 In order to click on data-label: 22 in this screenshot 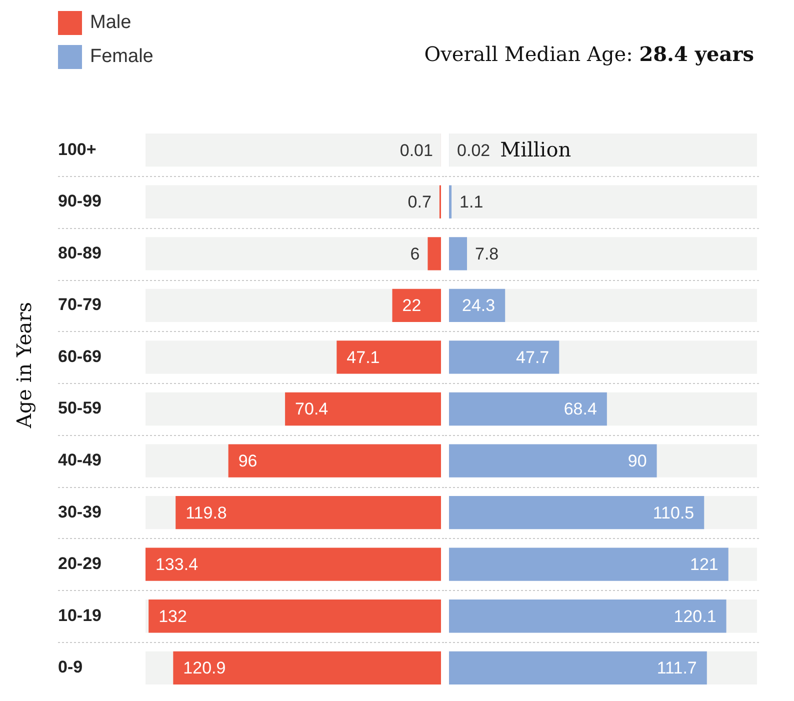, I will do `click(412, 306)`.